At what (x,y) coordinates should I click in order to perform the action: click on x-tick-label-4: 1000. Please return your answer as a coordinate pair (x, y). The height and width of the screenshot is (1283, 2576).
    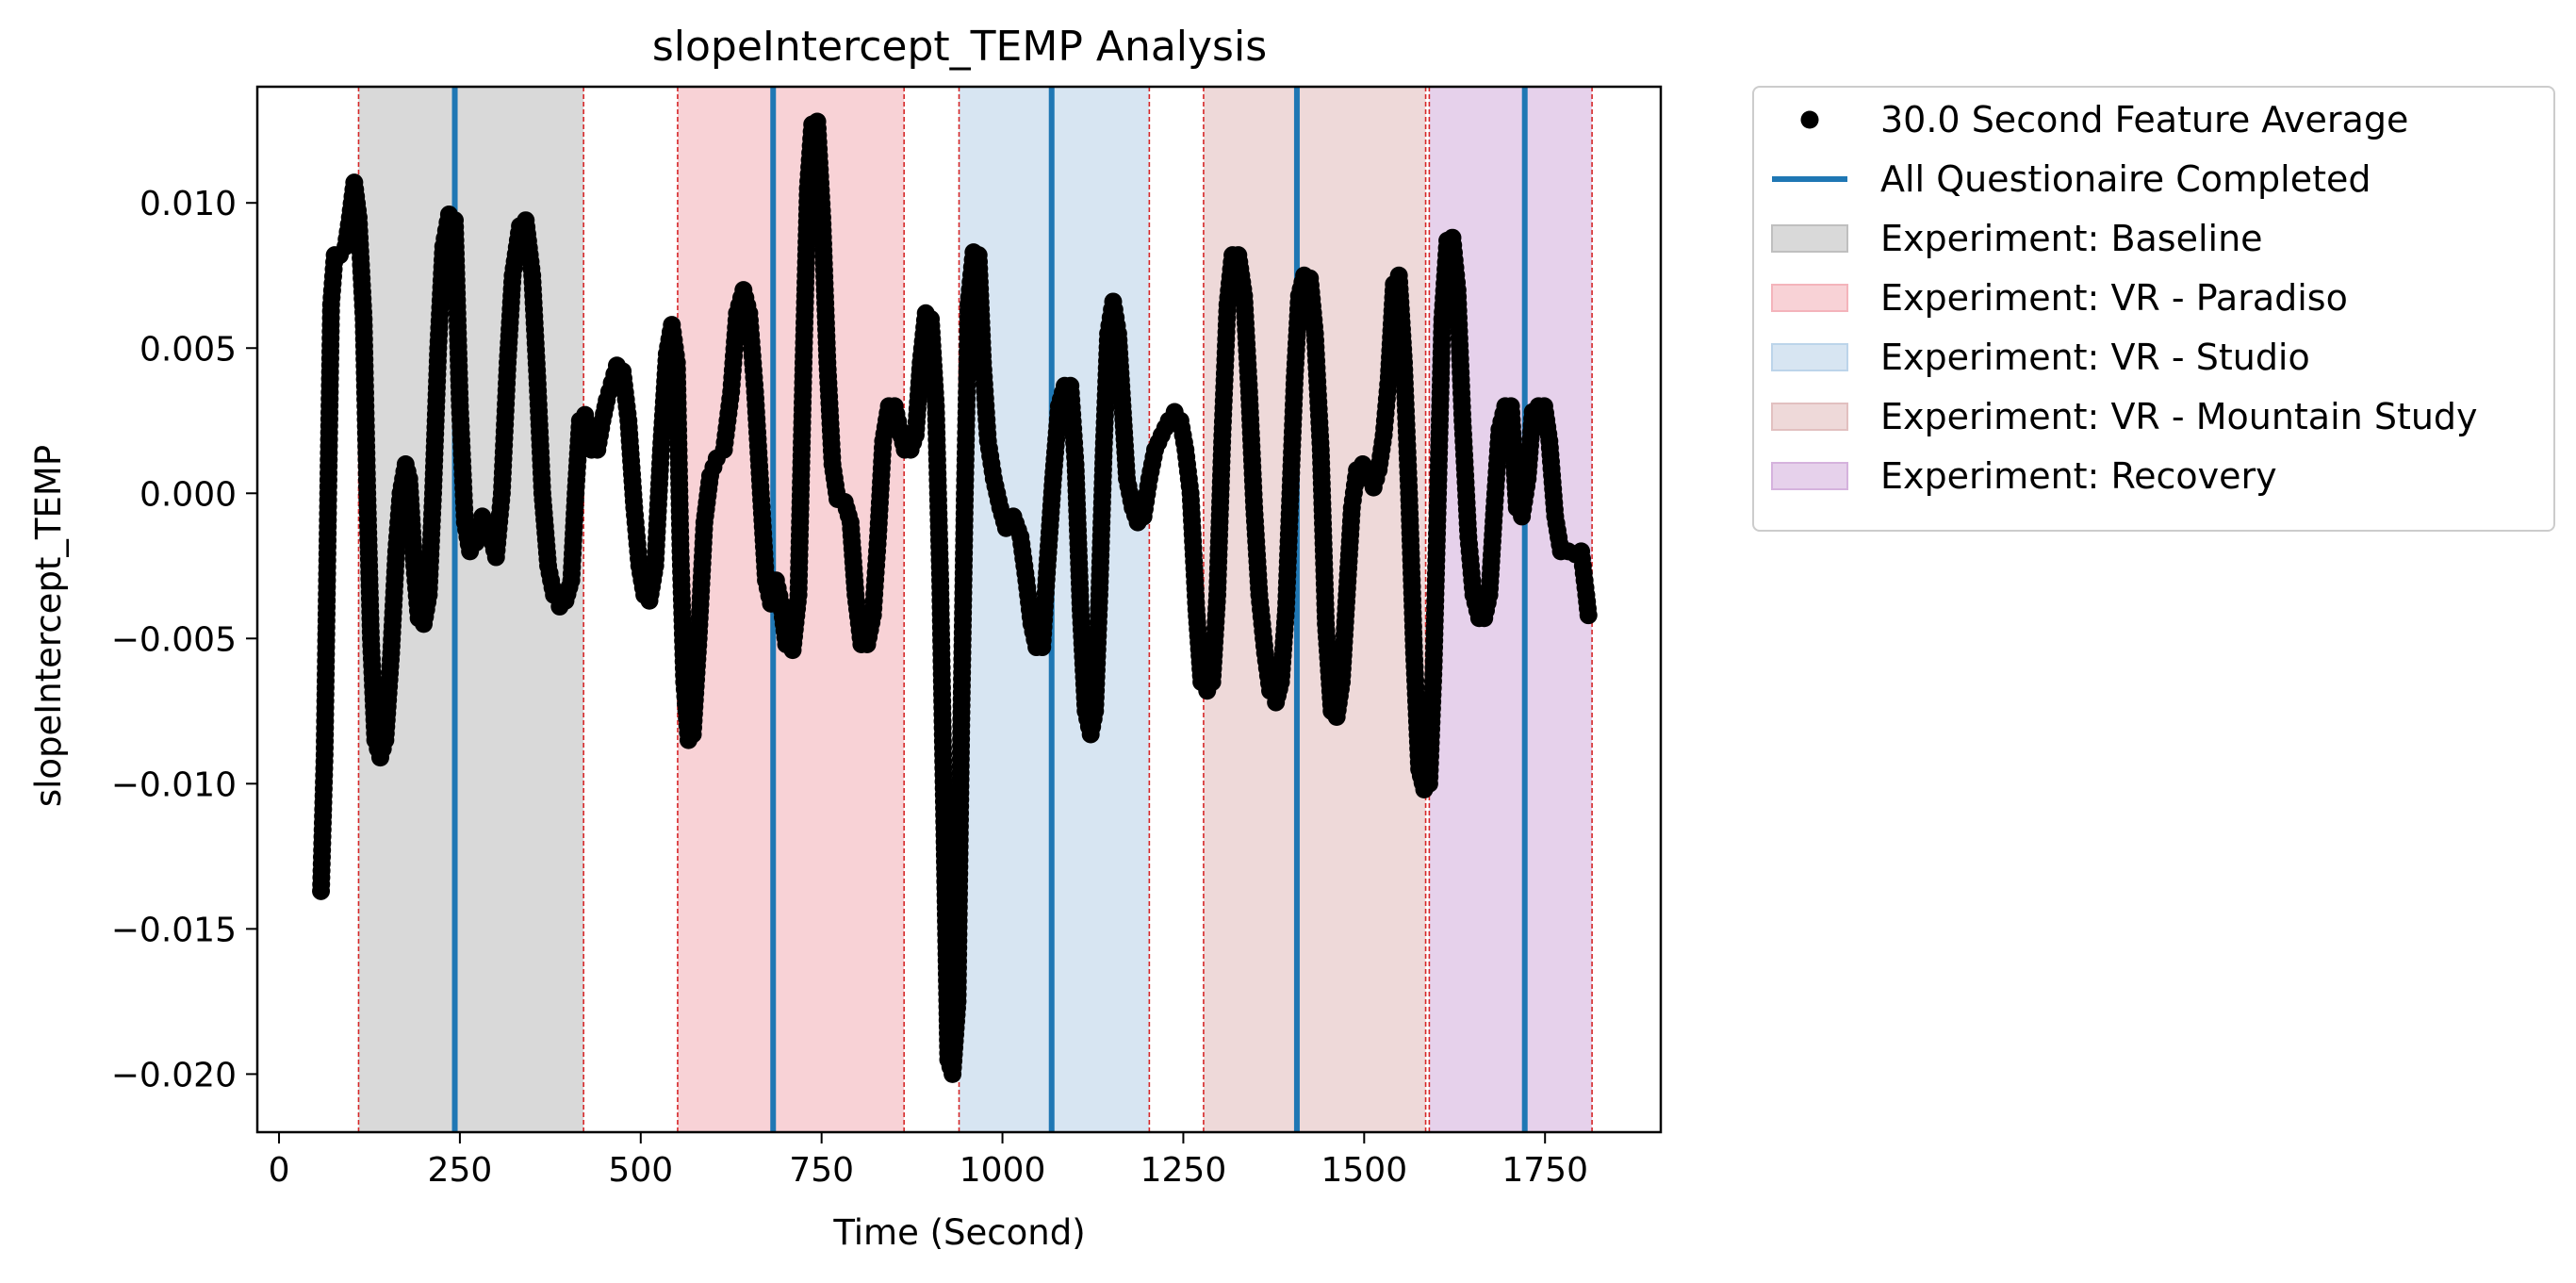
    Looking at the image, I should click on (1003, 1170).